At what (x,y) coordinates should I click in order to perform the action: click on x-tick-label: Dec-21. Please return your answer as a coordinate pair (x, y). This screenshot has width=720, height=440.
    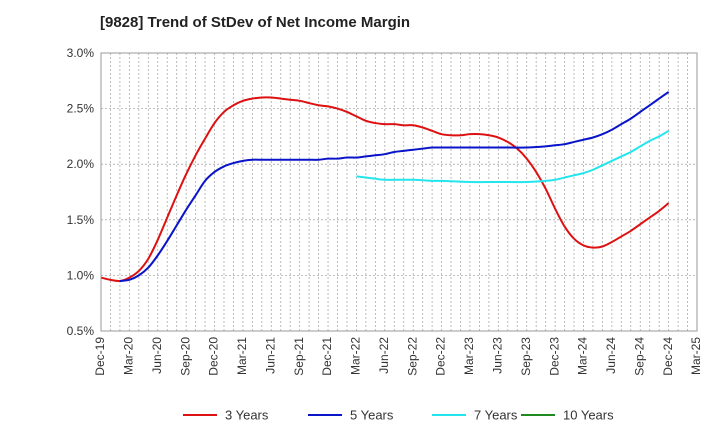
    Looking at the image, I should click on (327, 356).